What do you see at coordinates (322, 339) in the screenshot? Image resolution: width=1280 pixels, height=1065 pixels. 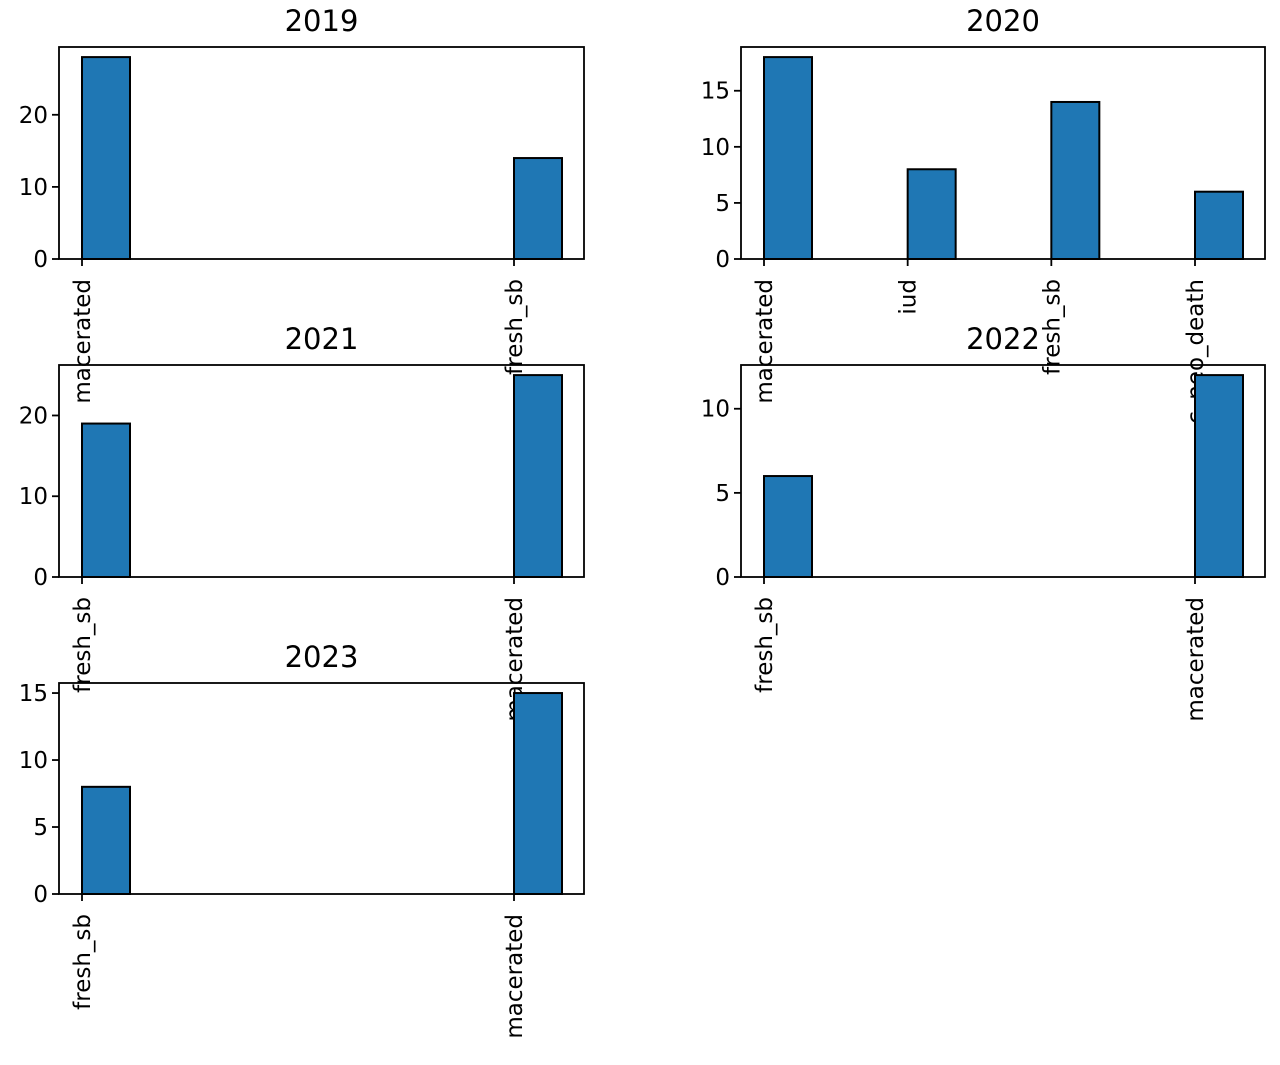 I see `subplot-title: 2021` at bounding box center [322, 339].